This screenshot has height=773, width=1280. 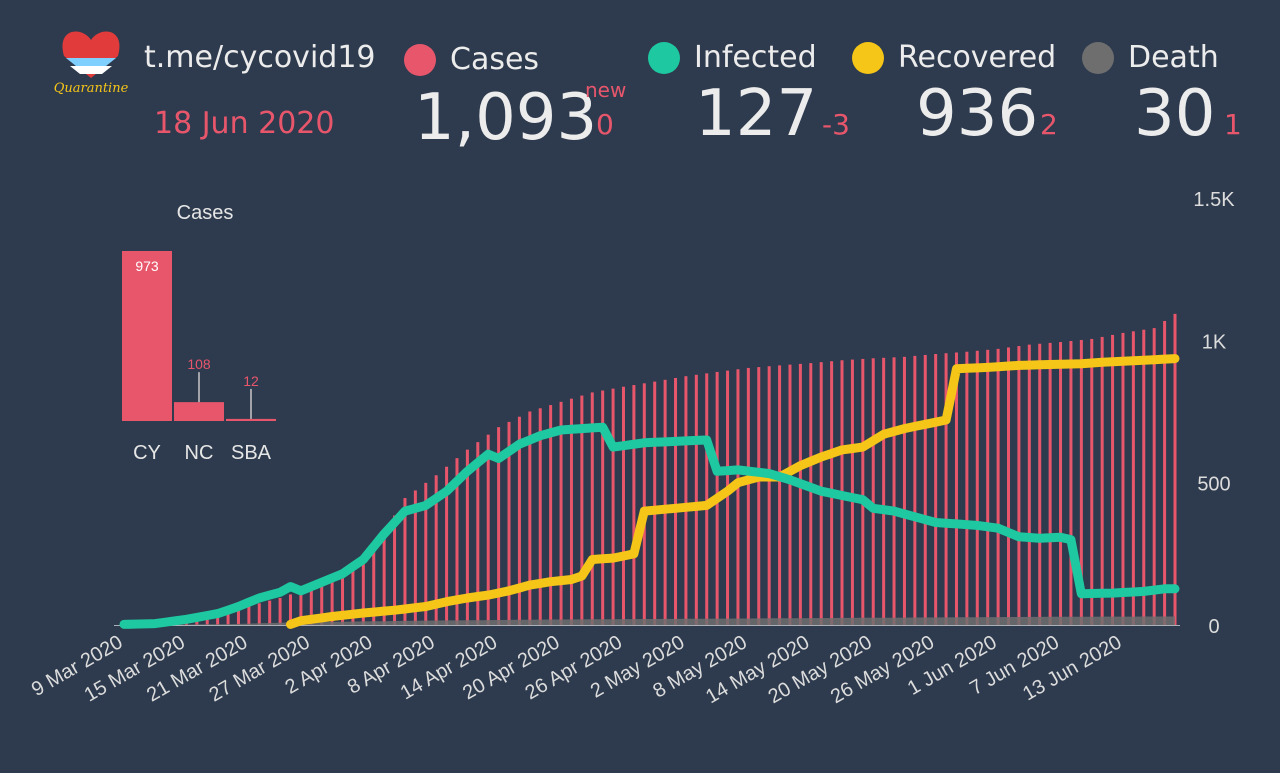 What do you see at coordinates (251, 453) in the screenshot?
I see `inset-category-label: SBA` at bounding box center [251, 453].